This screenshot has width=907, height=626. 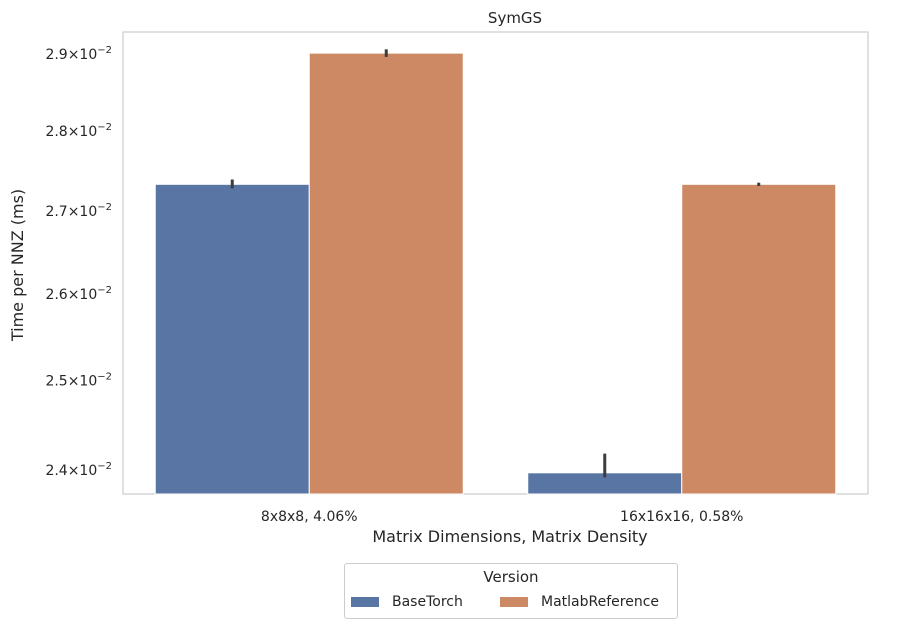 I want to click on y-axis-label: Time per NNZ (ms), so click(x=17, y=265).